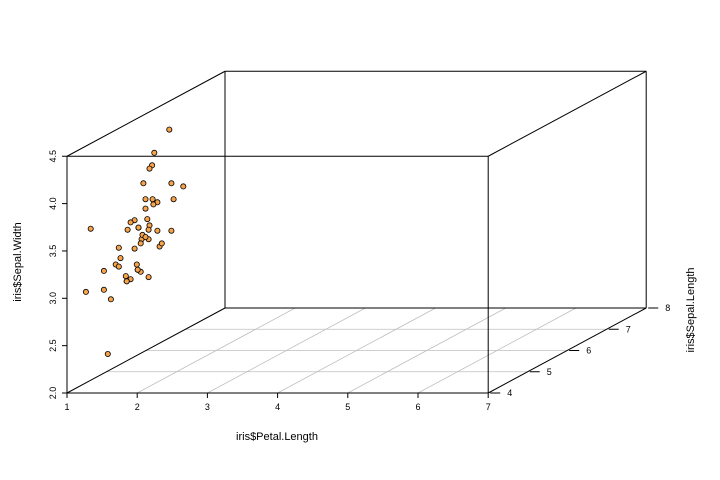  What do you see at coordinates (207, 407) in the screenshot?
I see `x-tick-label: 3` at bounding box center [207, 407].